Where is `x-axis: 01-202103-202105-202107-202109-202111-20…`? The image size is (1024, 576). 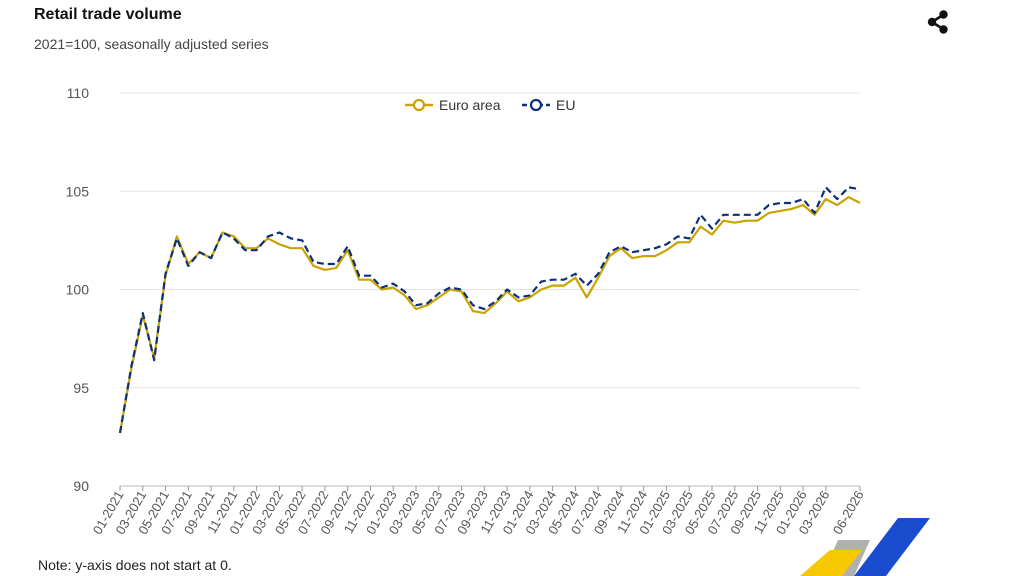
x-axis: 01-202103-202105-202107-202109-202111-20… is located at coordinates (478, 511).